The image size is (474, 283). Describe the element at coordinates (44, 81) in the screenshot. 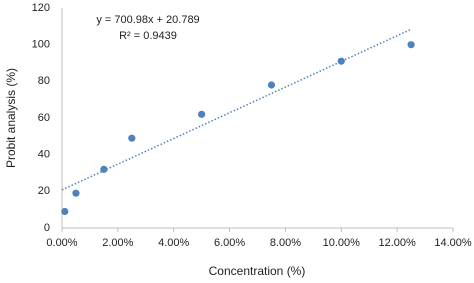

I see `y-tick-label: 80` at that location.